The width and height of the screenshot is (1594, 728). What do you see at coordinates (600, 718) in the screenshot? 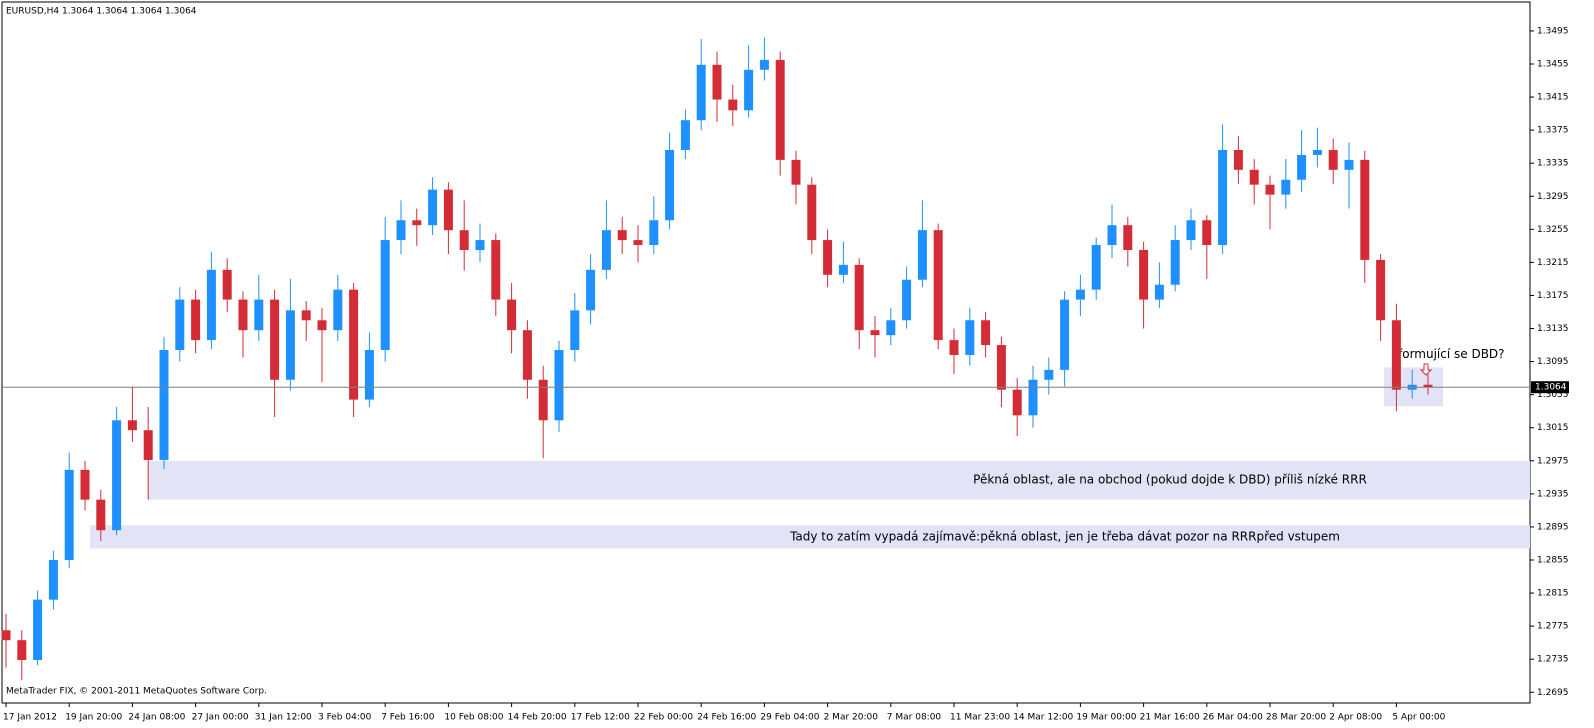
I see `x-tick-label: 17 Feb 12:00` at bounding box center [600, 718].